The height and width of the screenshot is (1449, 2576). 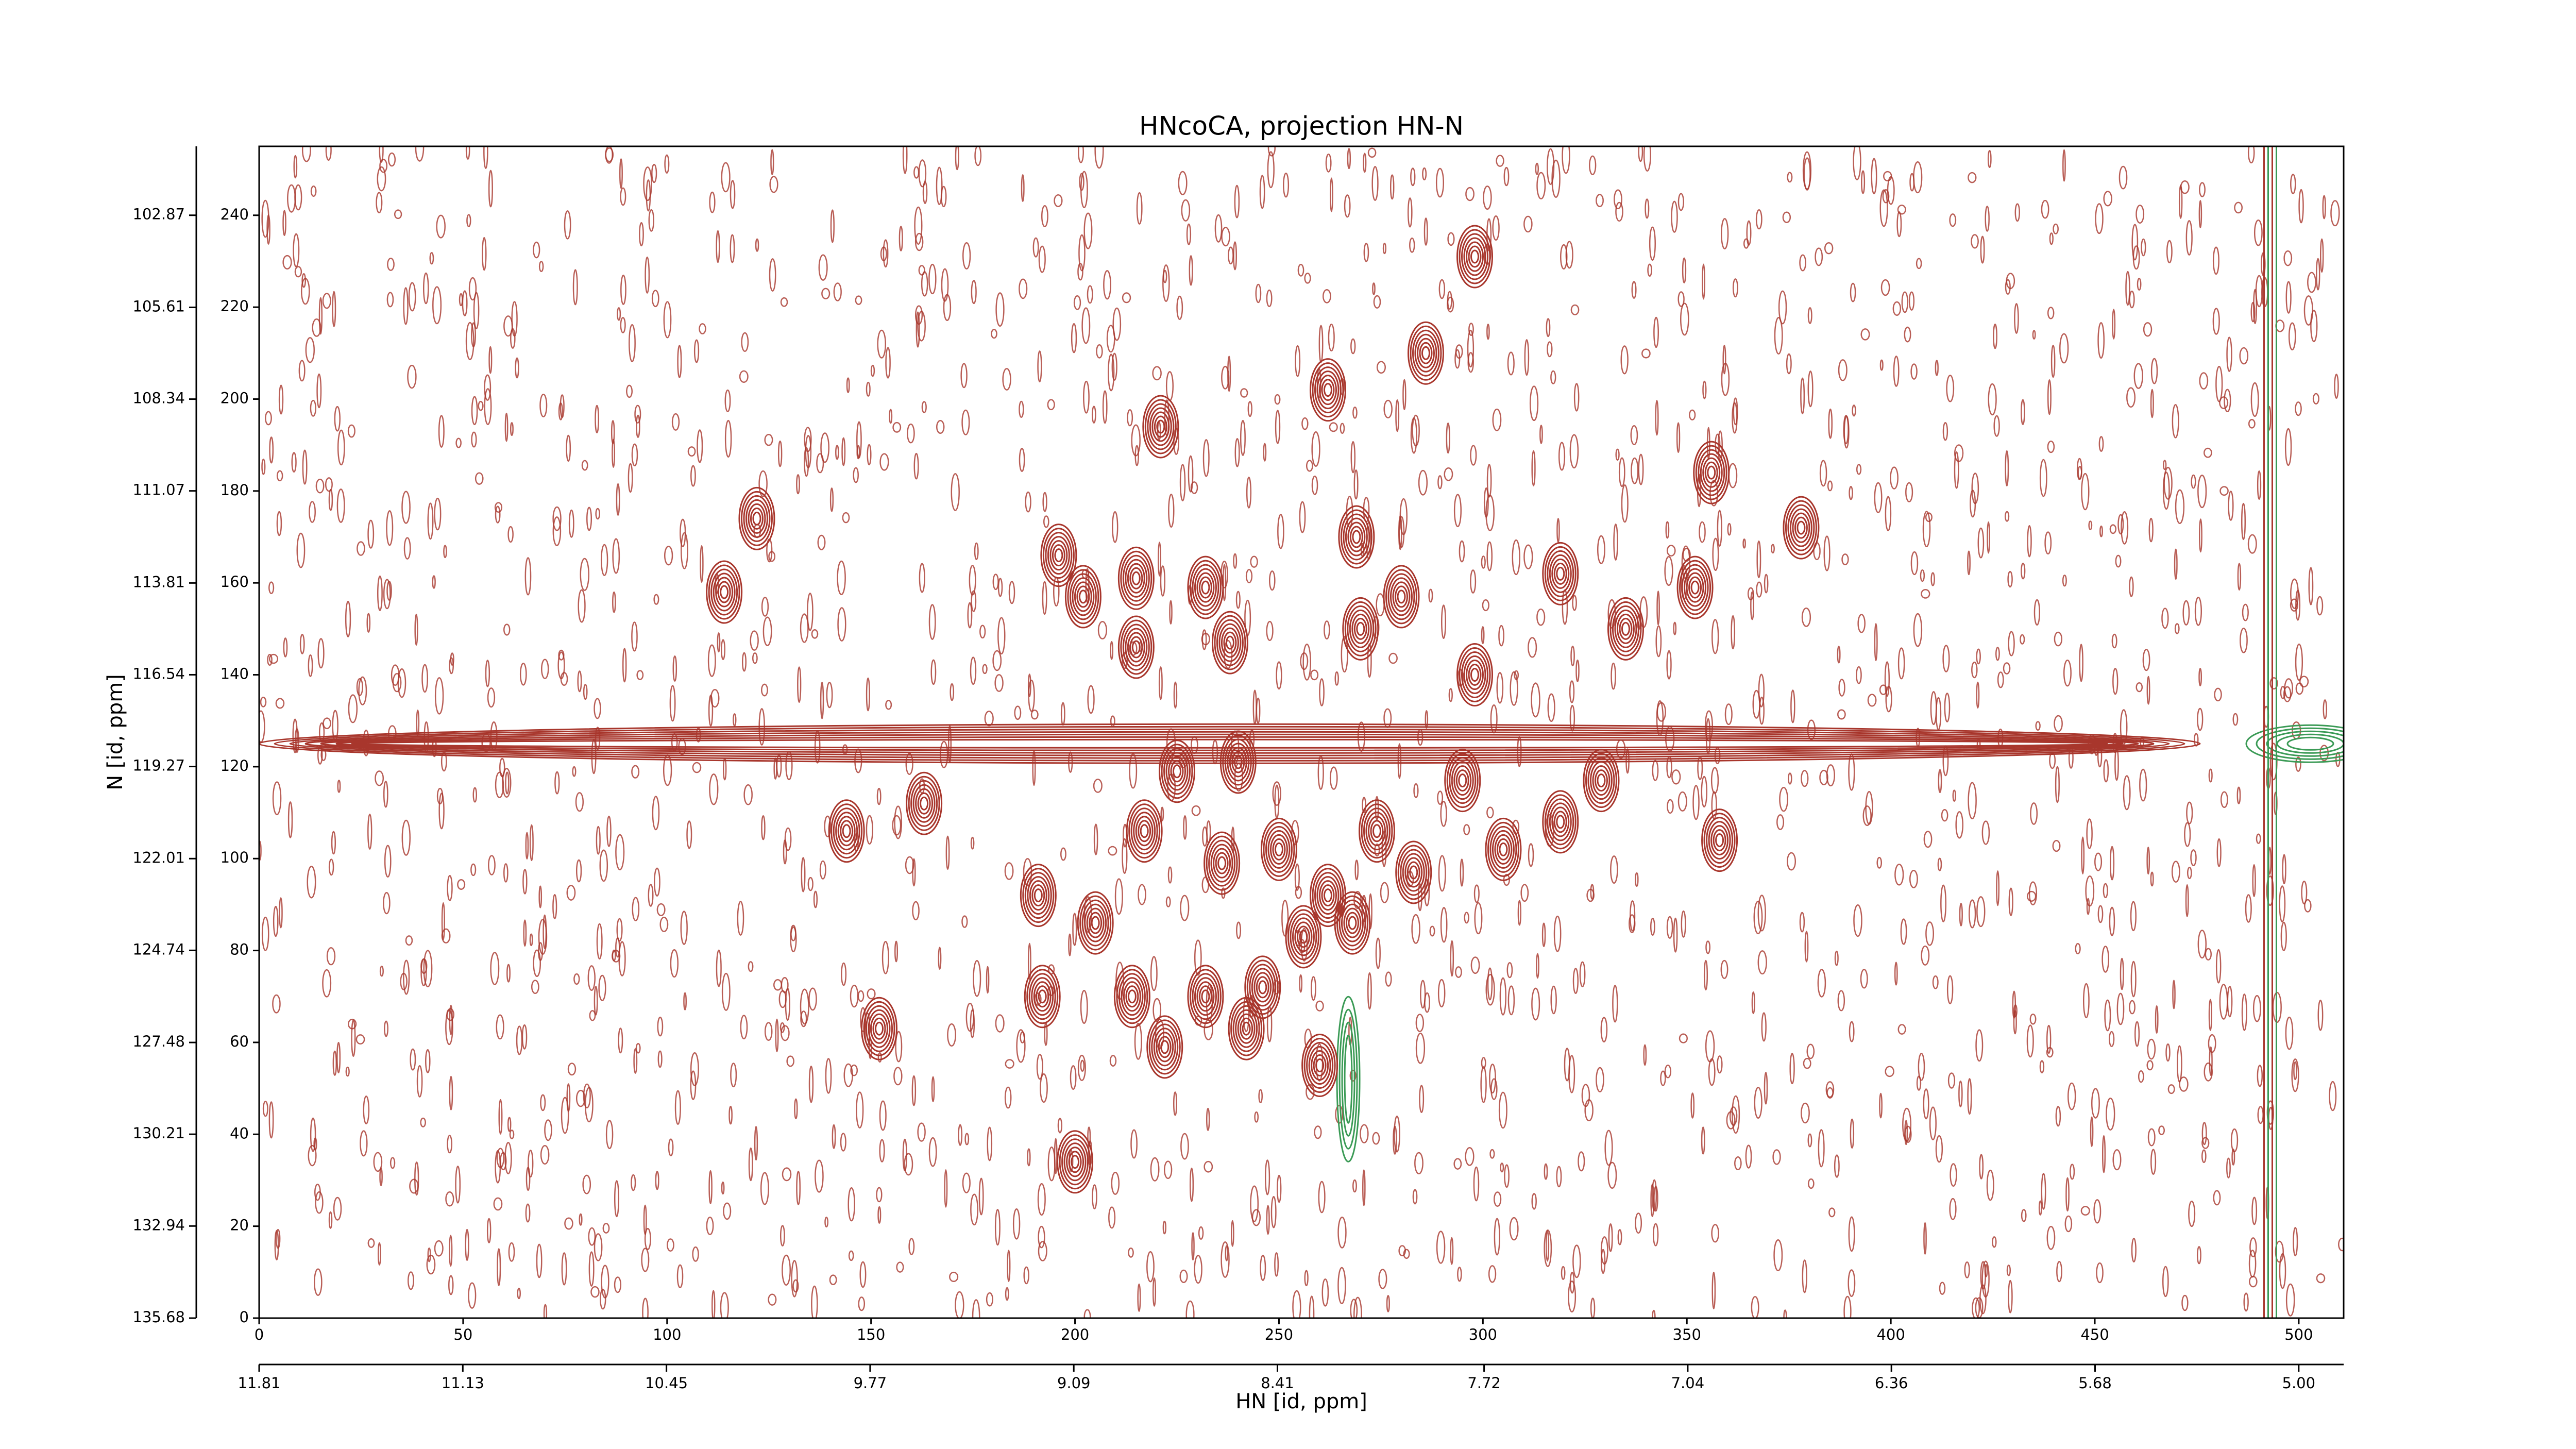 I want to click on x-tick-label: 500, so click(x=2298, y=1334).